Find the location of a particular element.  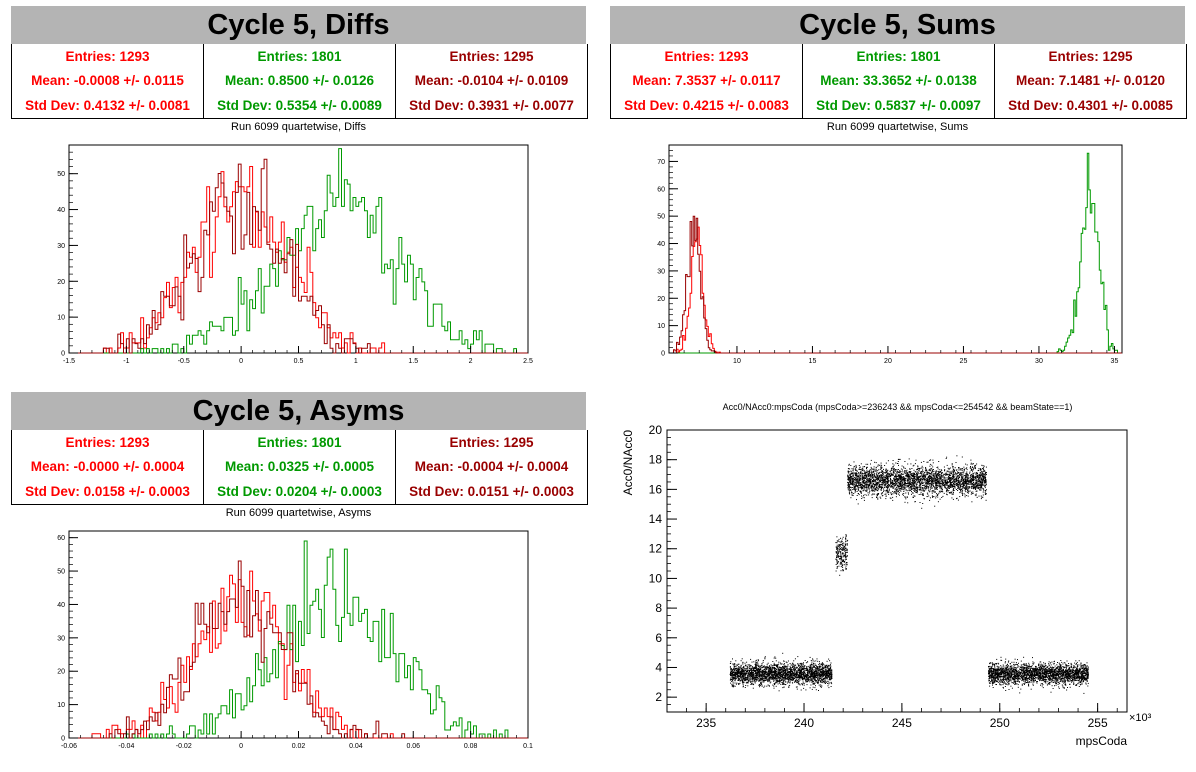

x-tick-label: 30 is located at coordinates (1039, 361).